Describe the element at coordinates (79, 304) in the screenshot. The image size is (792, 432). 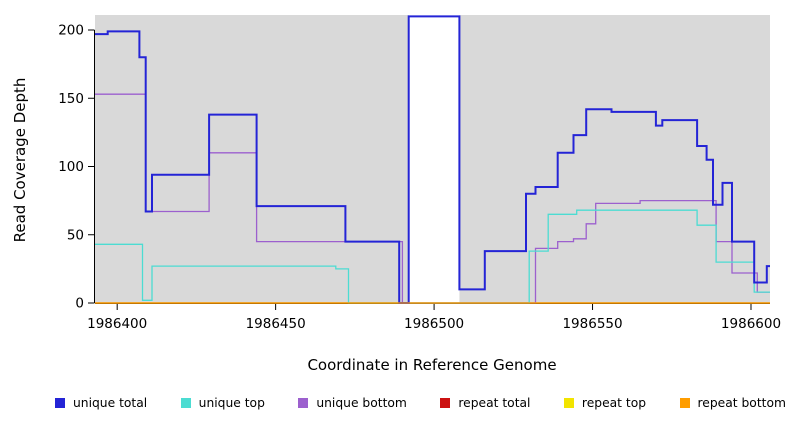
I see `y-tick-label: 0` at that location.